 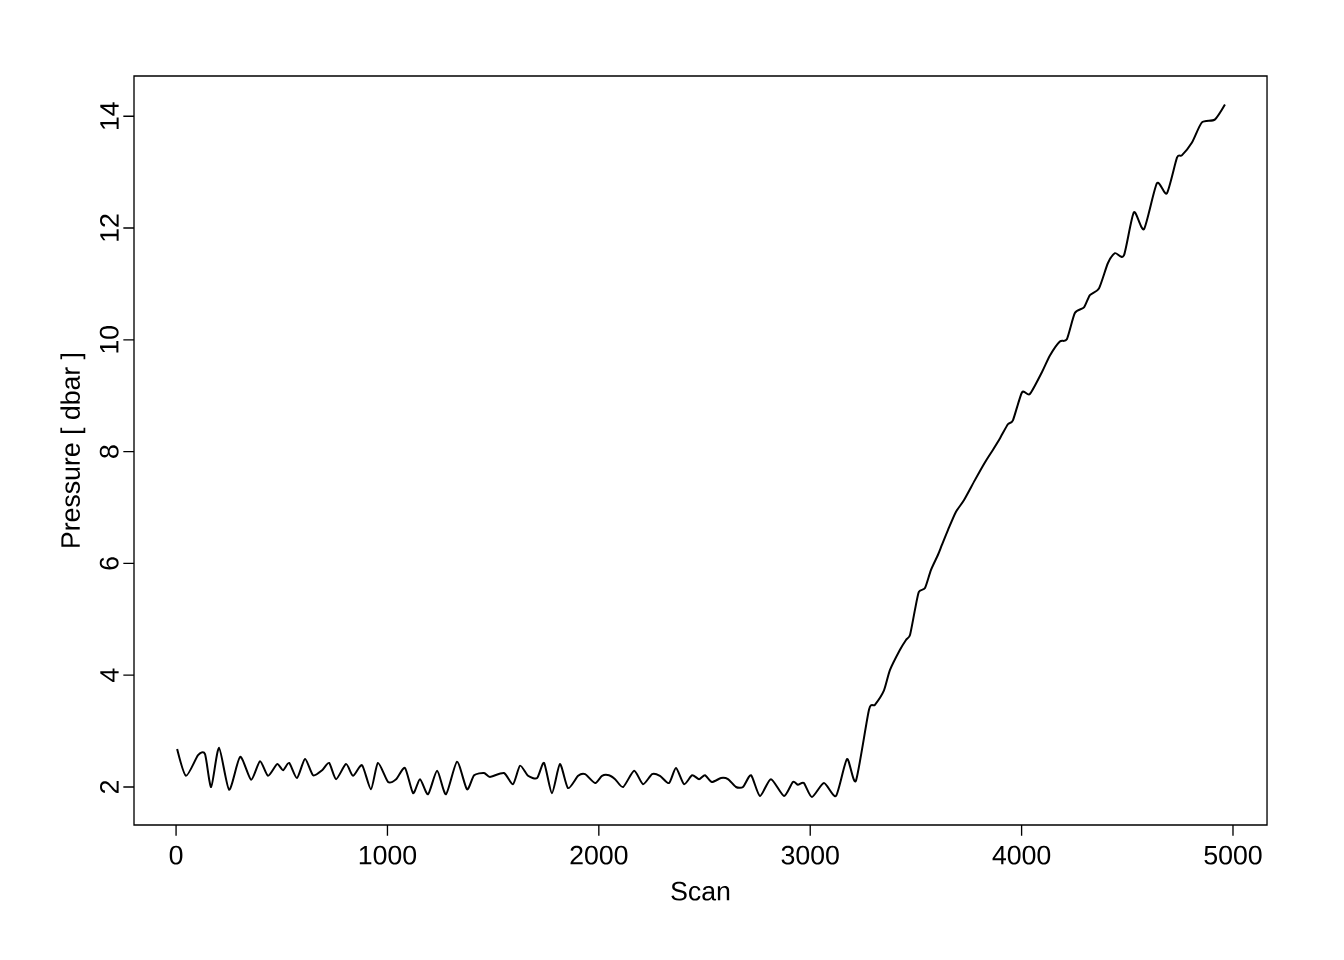 I want to click on y-tick-label: 4, so click(x=109, y=675).